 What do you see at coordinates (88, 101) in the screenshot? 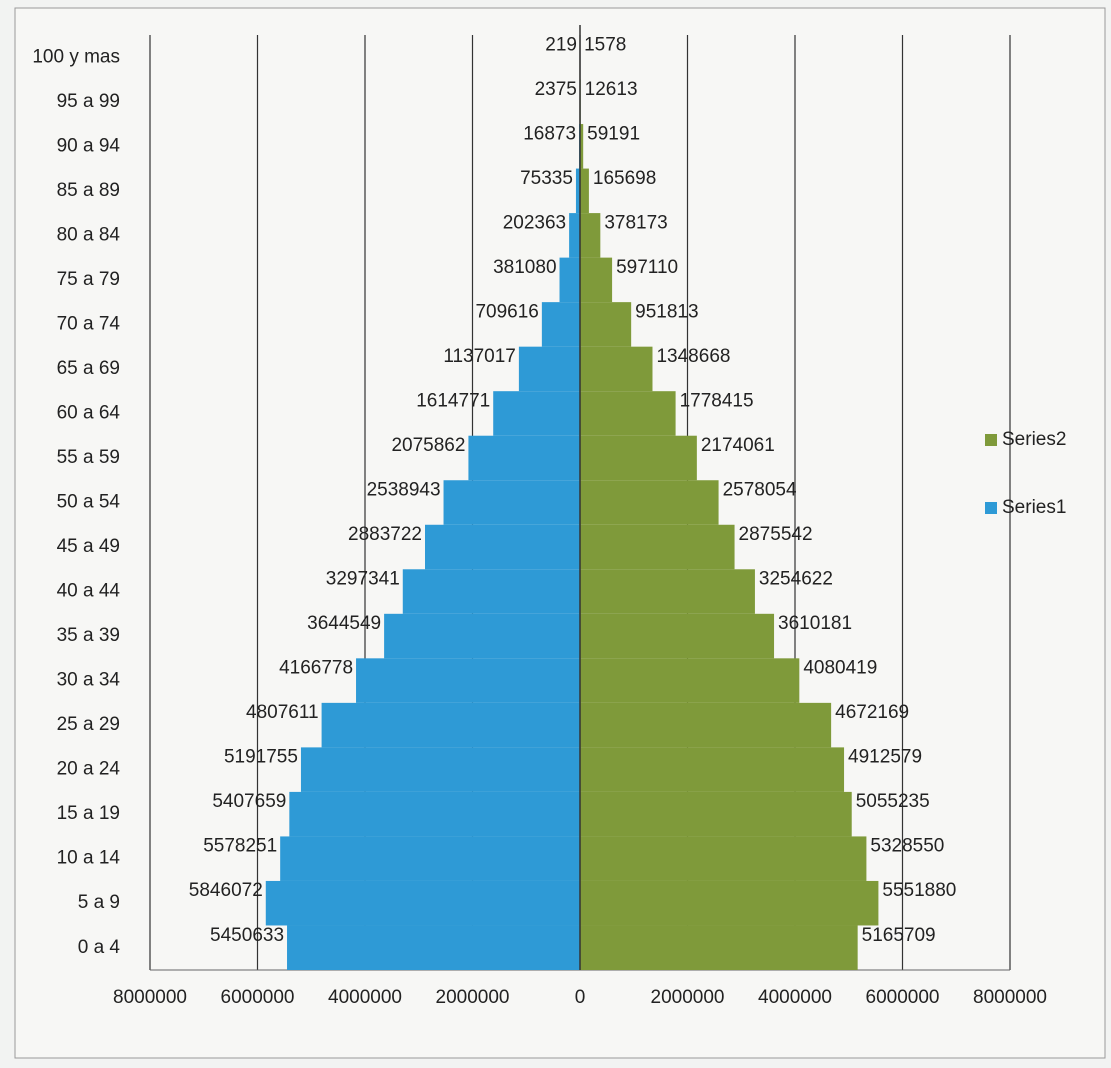
I see `y-tick-label: 95 a 99` at bounding box center [88, 101].